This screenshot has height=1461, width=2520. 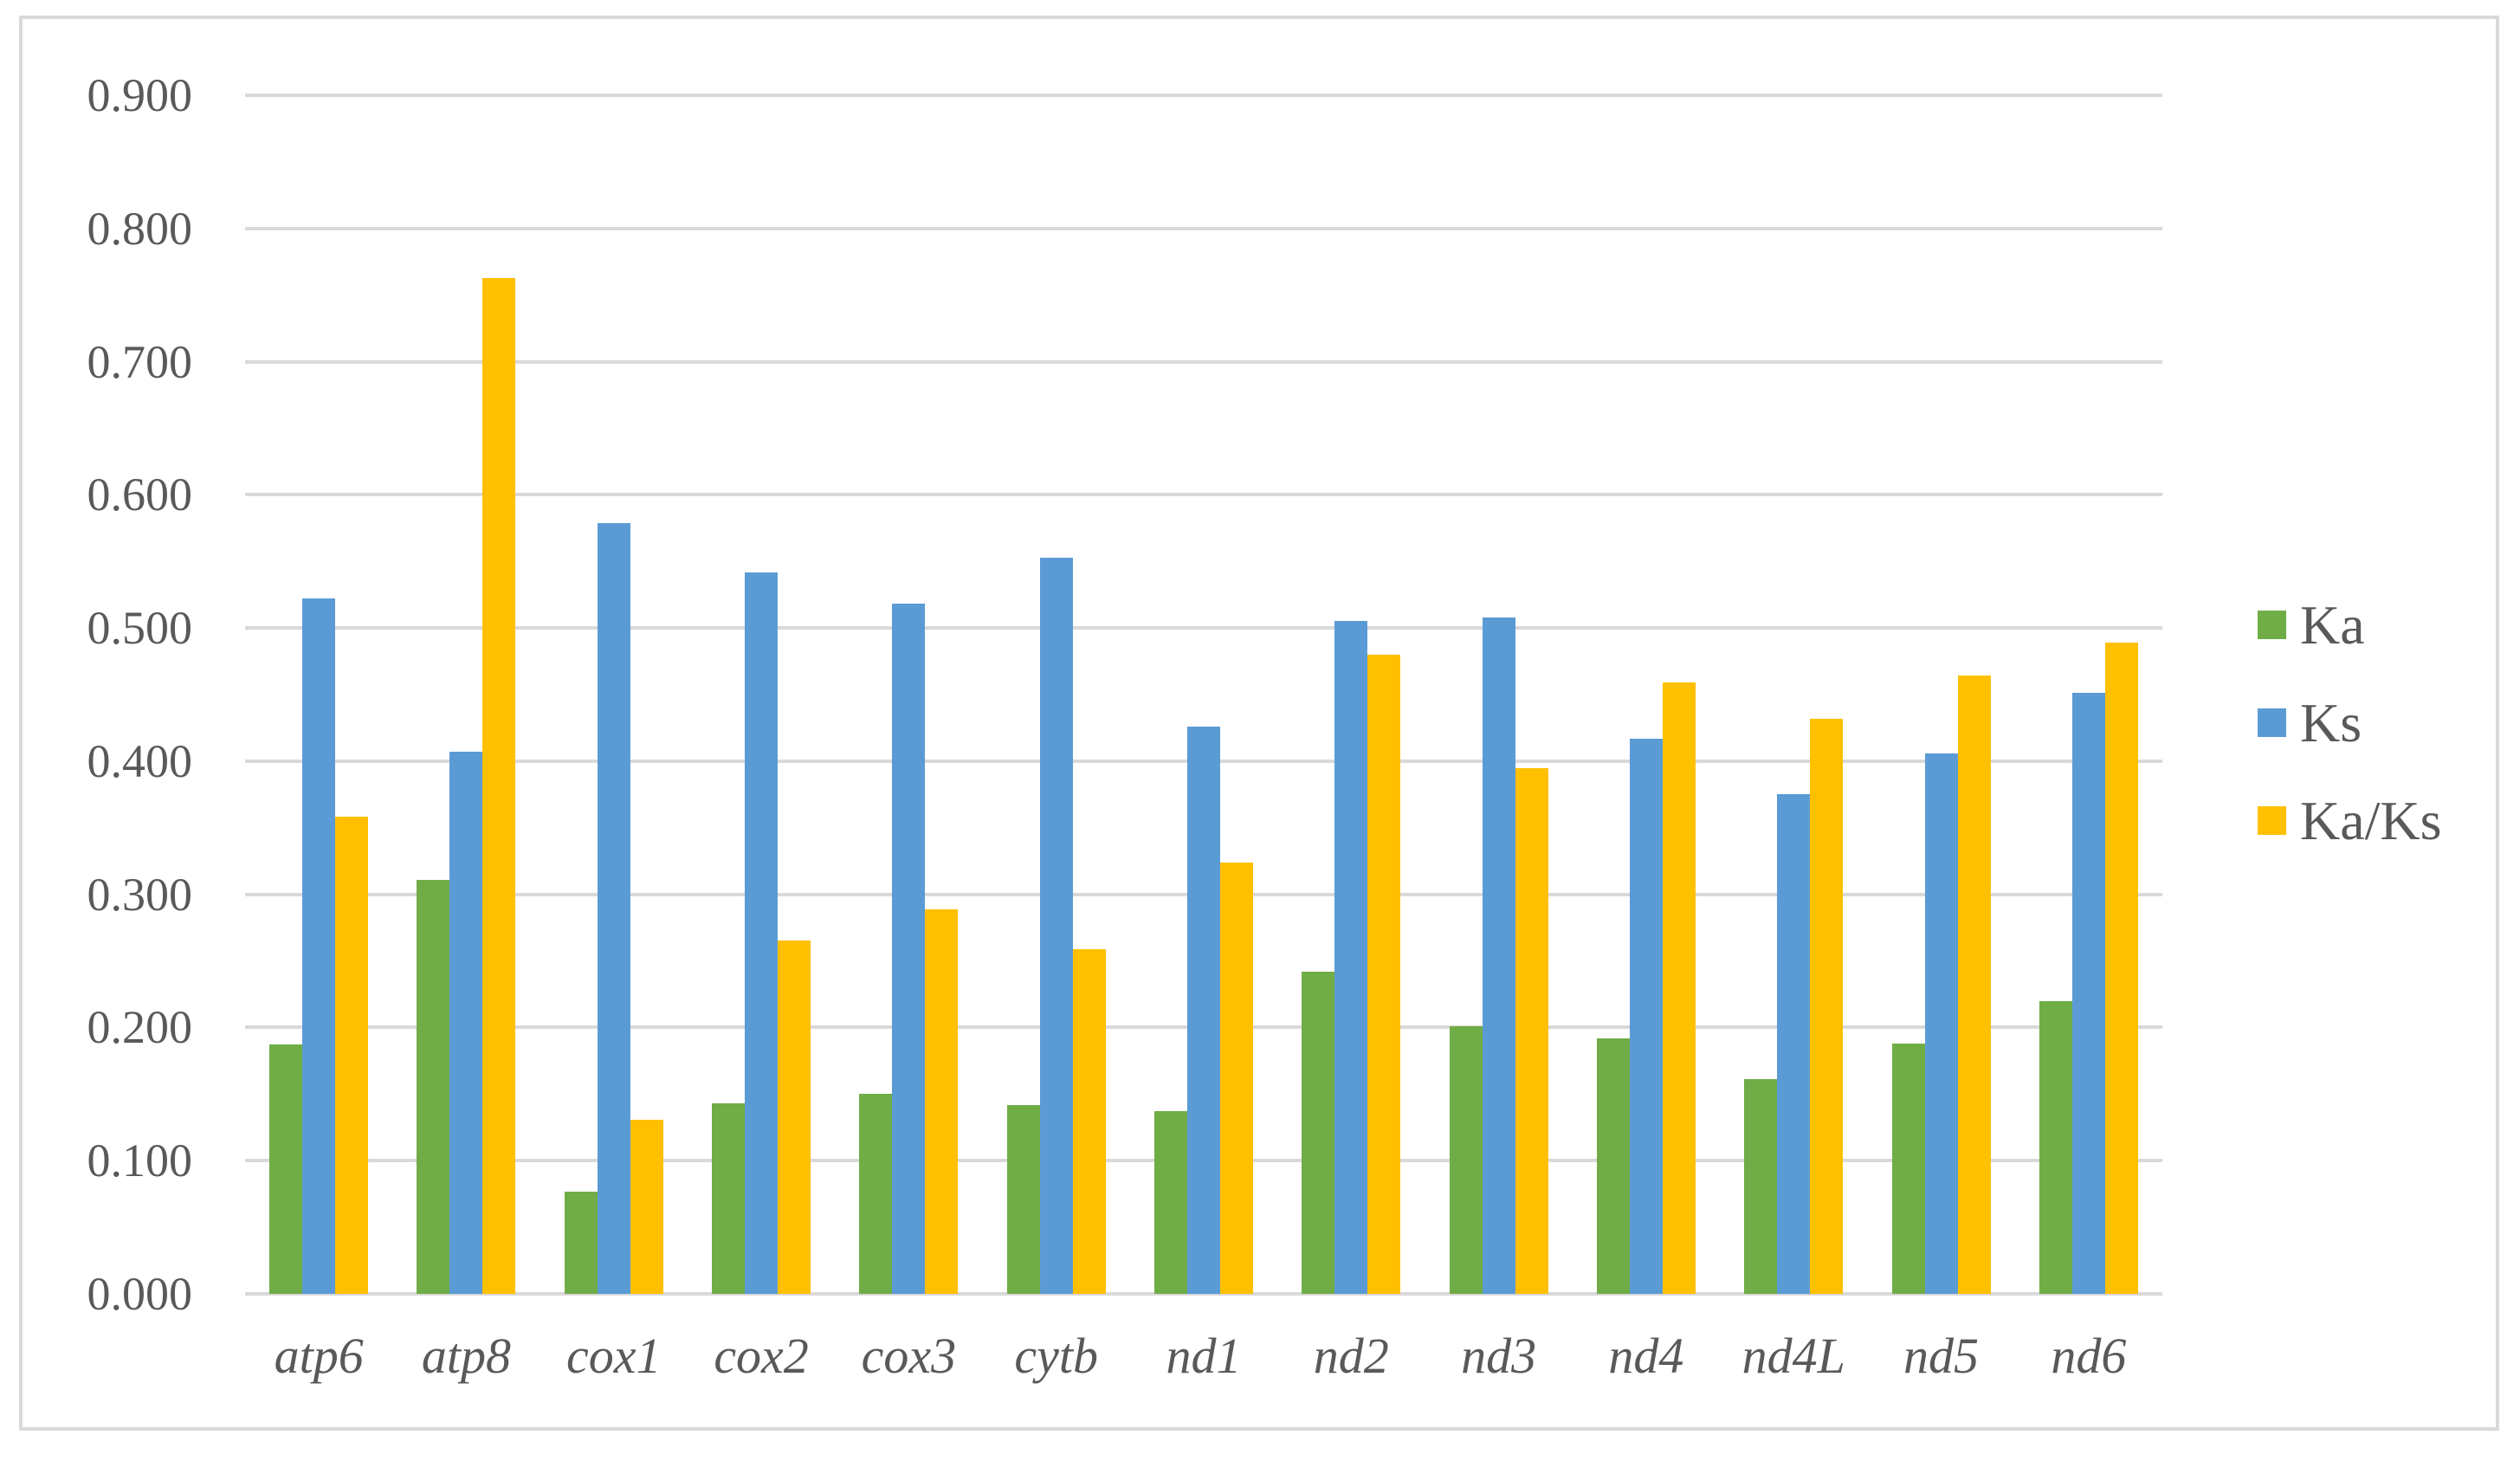 I want to click on x-tick-label-nd4L: nd4L, so click(x=1793, y=1356).